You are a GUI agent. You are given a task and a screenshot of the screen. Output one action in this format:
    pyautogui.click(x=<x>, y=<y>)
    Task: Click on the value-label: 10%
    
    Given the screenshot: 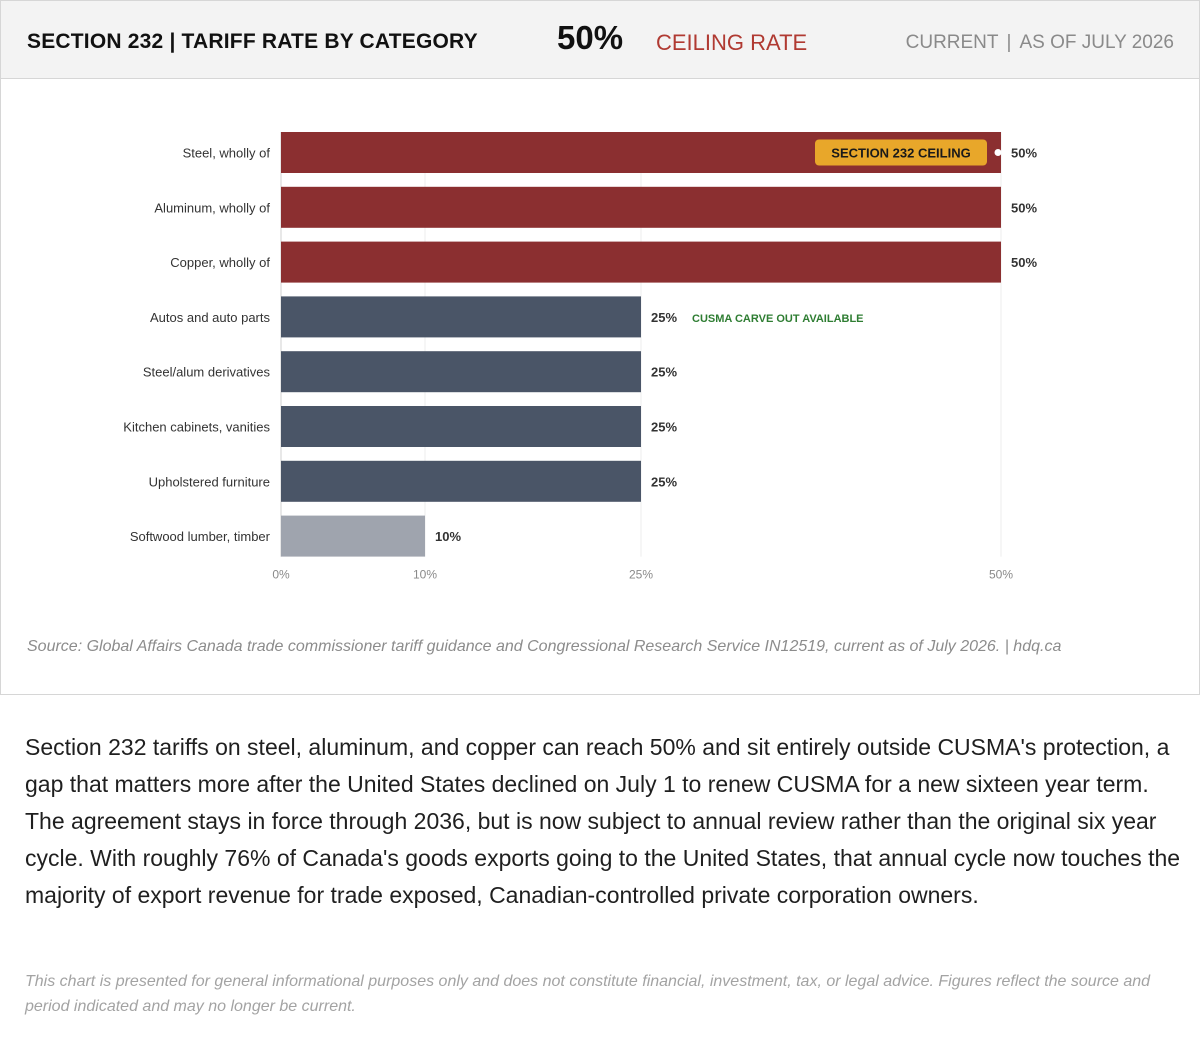 What is the action you would take?
    pyautogui.click(x=448, y=536)
    